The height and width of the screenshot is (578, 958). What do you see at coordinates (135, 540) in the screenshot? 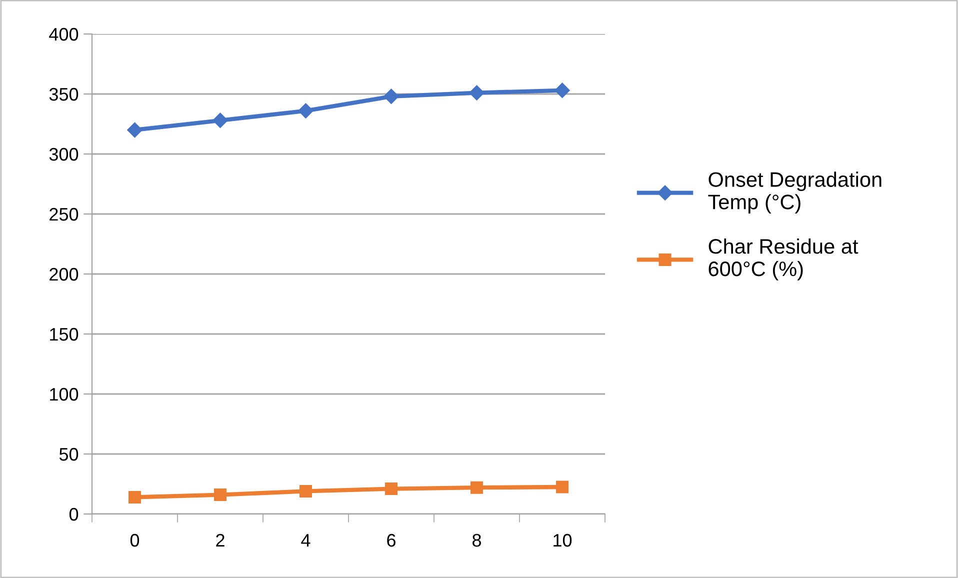
I see `x-tick-label: 0` at bounding box center [135, 540].